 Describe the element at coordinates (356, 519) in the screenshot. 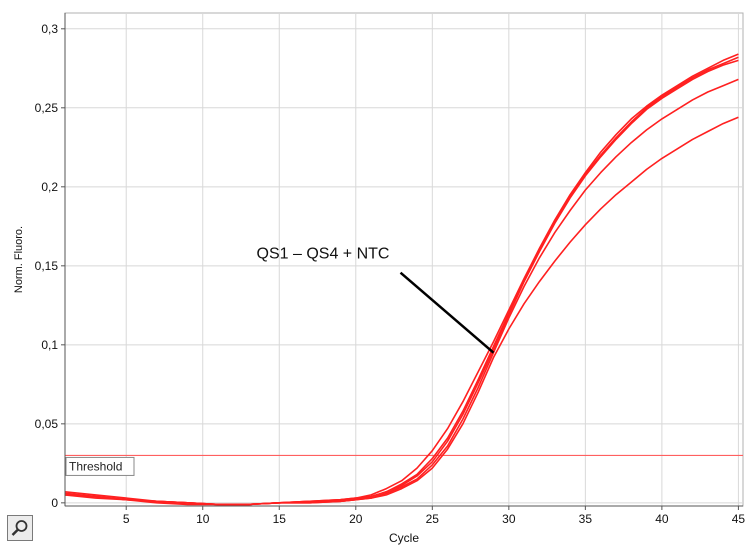

I see `x-tick-label: 20` at that location.